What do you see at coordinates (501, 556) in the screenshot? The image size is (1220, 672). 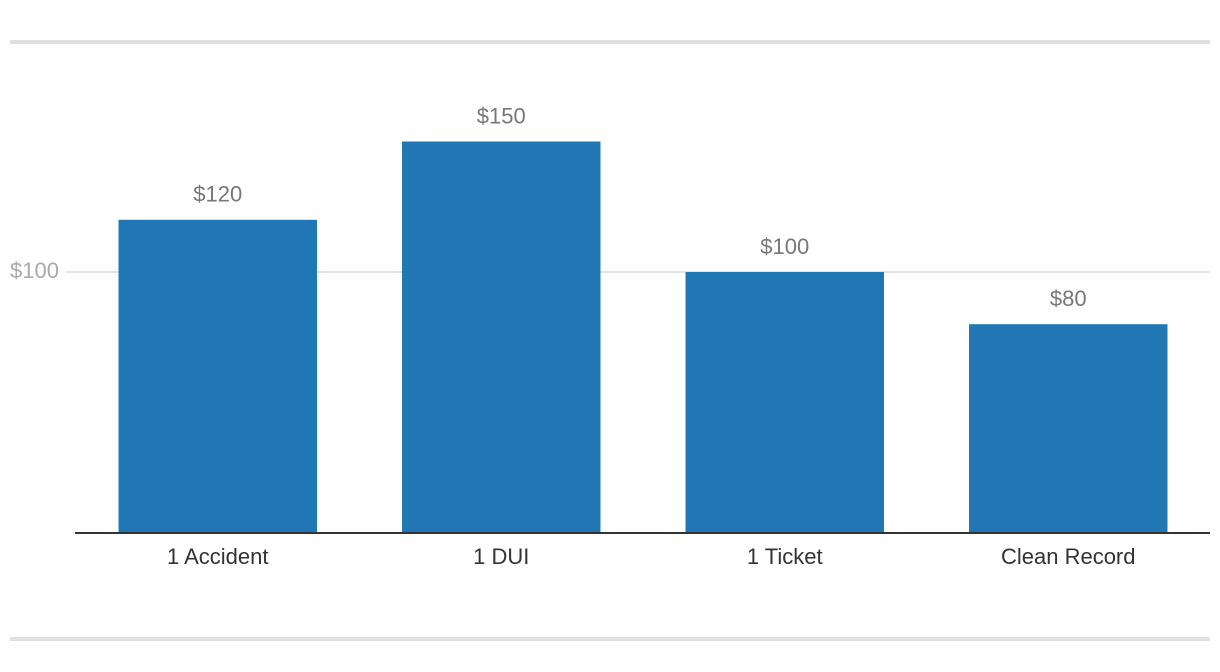 I see `x-tick-label: 1 DUI` at bounding box center [501, 556].